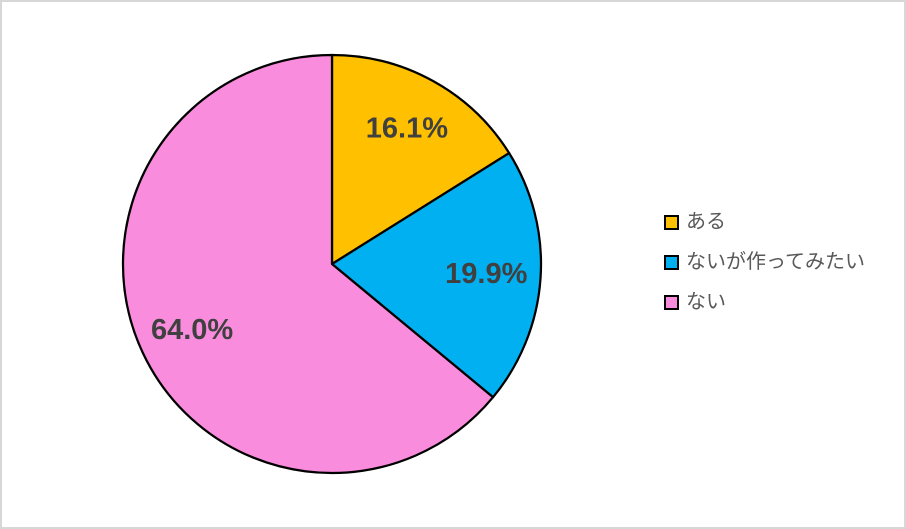 This screenshot has height=529, width=906. I want to click on legend-marker-aru, so click(671, 222).